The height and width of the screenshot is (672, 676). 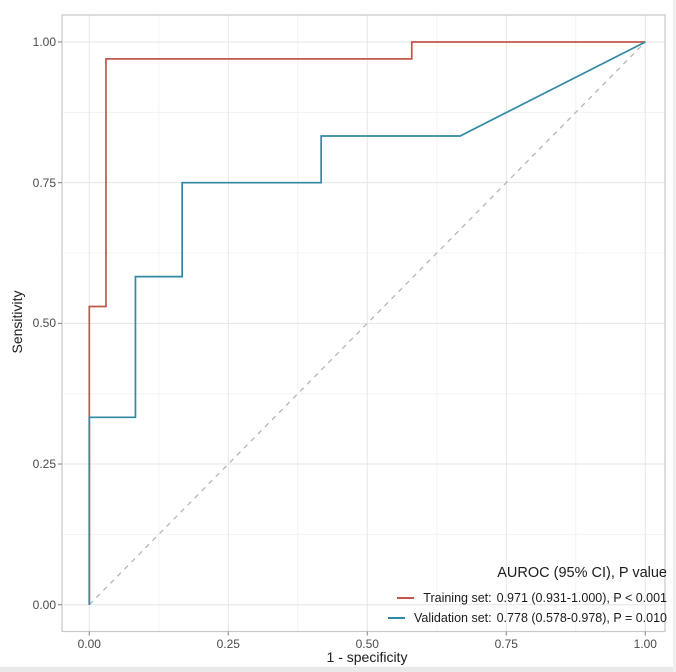 What do you see at coordinates (44, 323) in the screenshot?
I see `y-tick-label: 0.50` at bounding box center [44, 323].